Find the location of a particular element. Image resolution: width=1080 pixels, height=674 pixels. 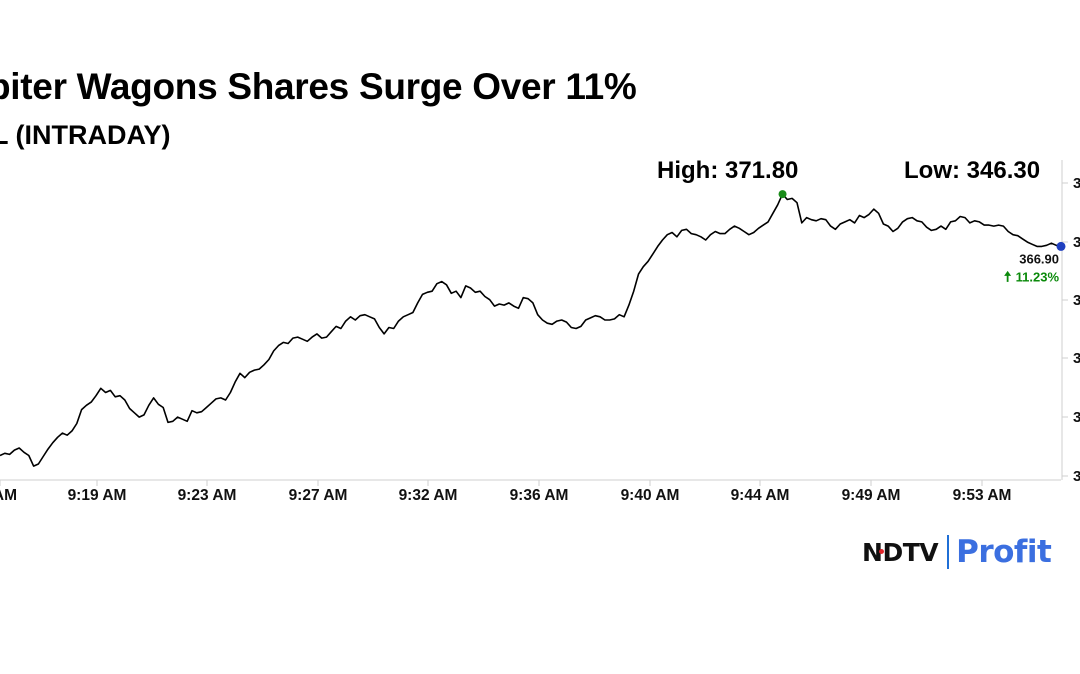

marker-layer: 366.90 11.23% is located at coordinates (922, 237).